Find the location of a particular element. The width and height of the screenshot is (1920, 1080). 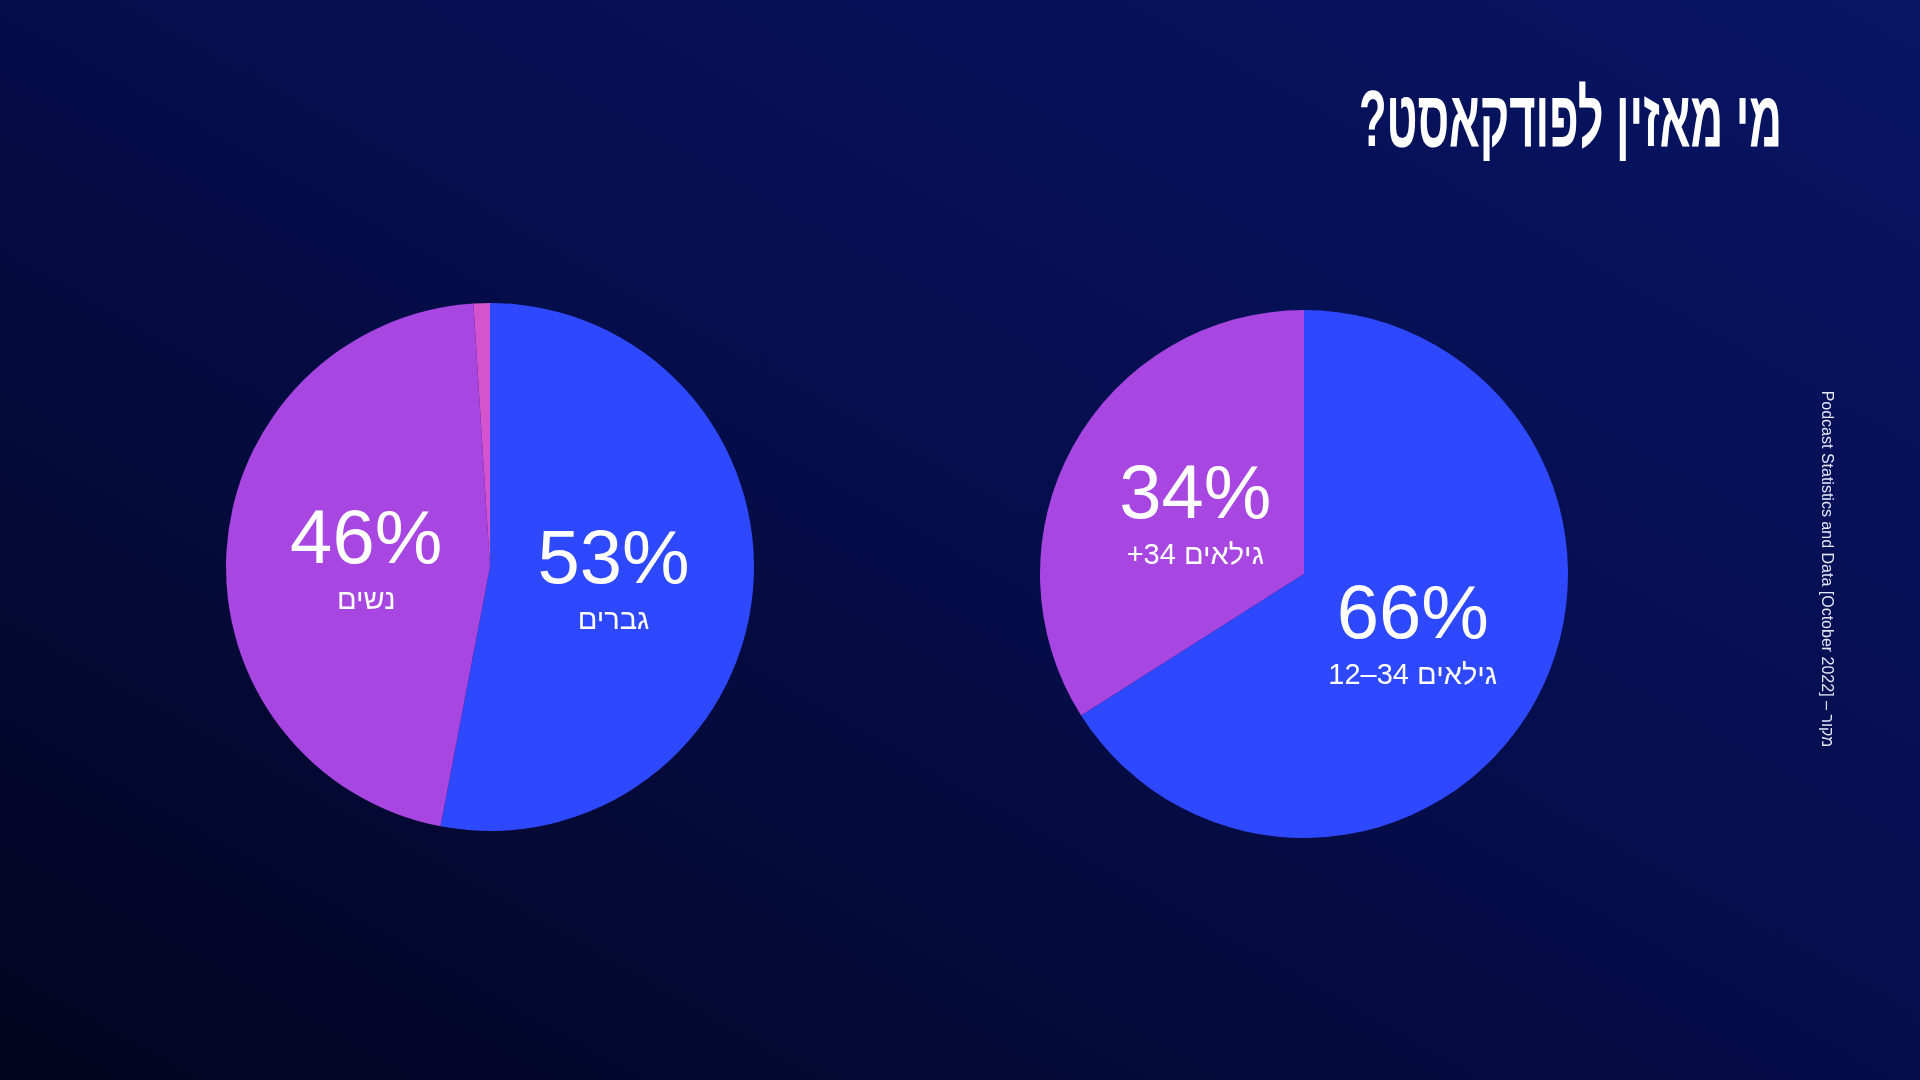

slice-label: גברים is located at coordinates (613, 618).